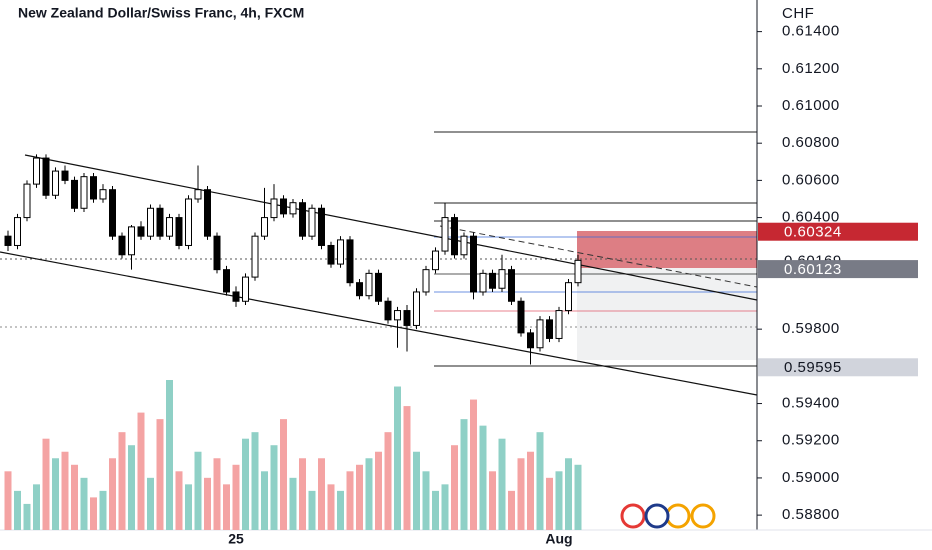 Image resolution: width=932 pixels, height=550 pixels. Describe the element at coordinates (811, 514) in the screenshot. I see `y-tick-label: 0.58800` at that location.